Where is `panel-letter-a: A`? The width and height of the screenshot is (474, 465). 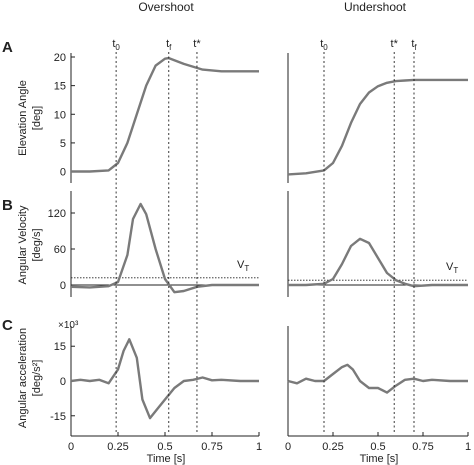
panel-letter-a: A is located at coordinates (7, 47).